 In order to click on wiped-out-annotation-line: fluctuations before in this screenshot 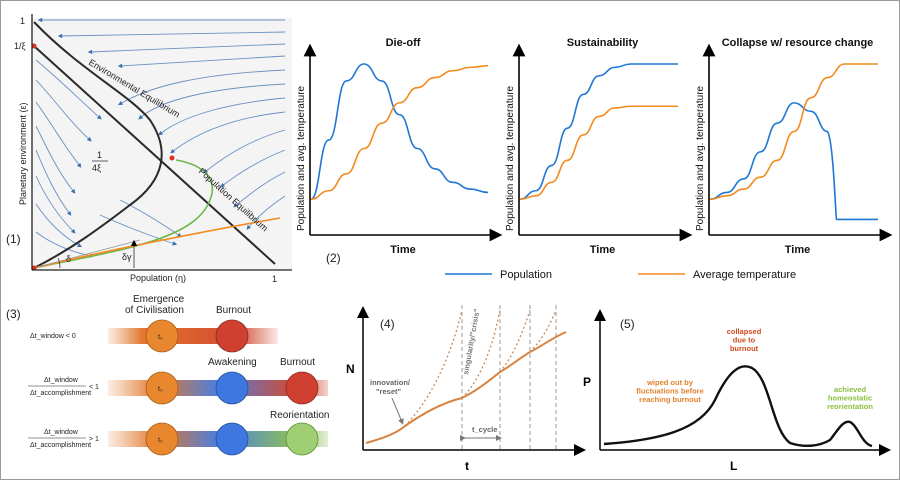, I will do `click(670, 391)`.